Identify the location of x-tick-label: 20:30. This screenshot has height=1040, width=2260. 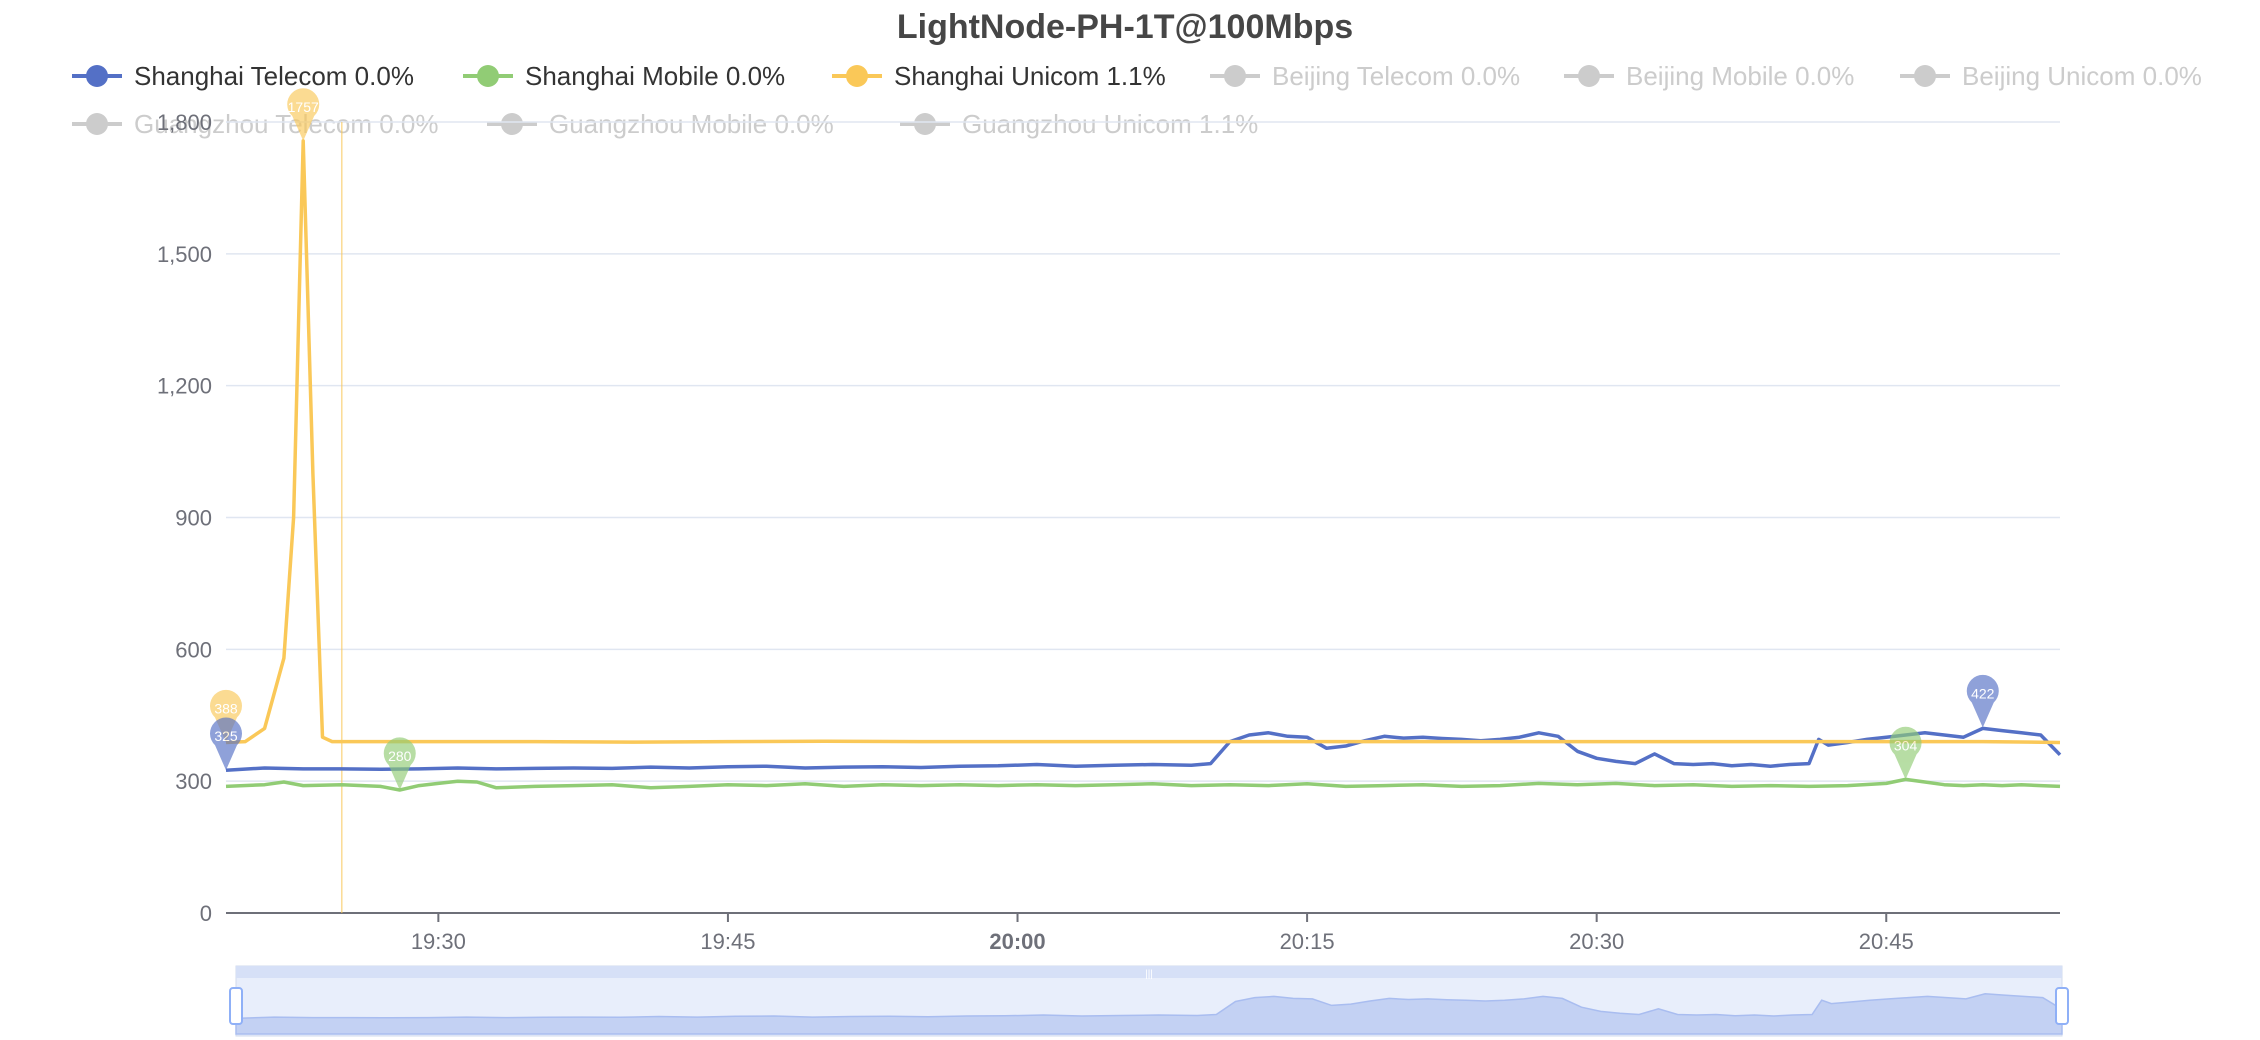
(1596, 941).